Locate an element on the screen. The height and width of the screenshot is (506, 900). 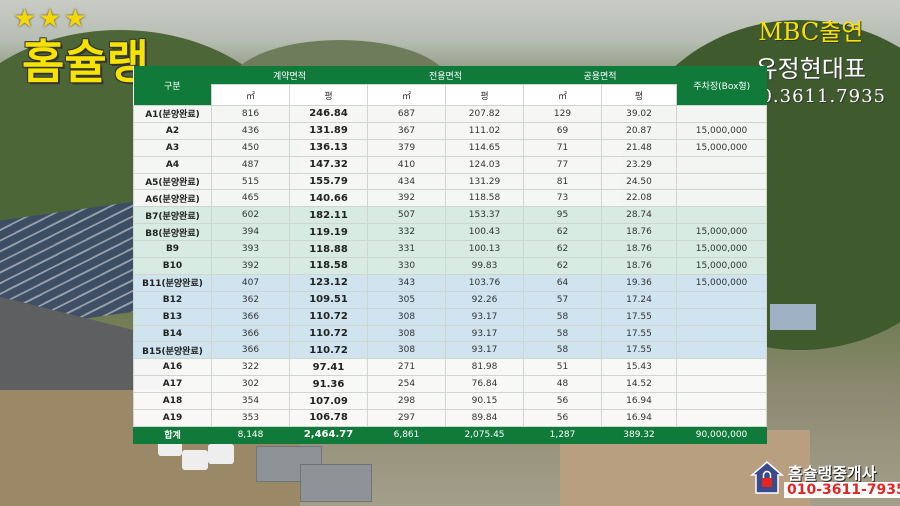
cell-common-pyeong: 20.87 is located at coordinates (639, 130).